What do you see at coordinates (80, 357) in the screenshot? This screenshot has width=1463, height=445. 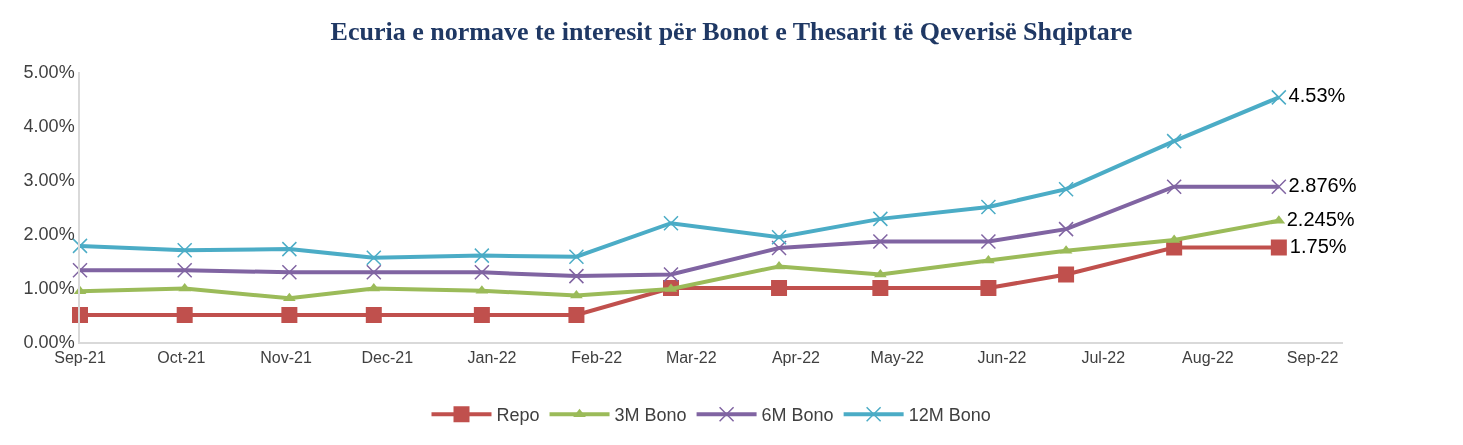 I see `x-tick-label: Sep-21` at bounding box center [80, 357].